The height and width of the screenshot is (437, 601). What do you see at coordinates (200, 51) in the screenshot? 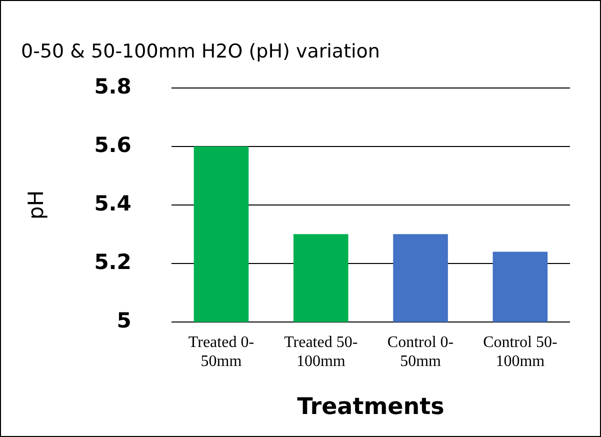
I see `chart-title: 0-50 & 50-100mm H2O (pH) variation` at bounding box center [200, 51].